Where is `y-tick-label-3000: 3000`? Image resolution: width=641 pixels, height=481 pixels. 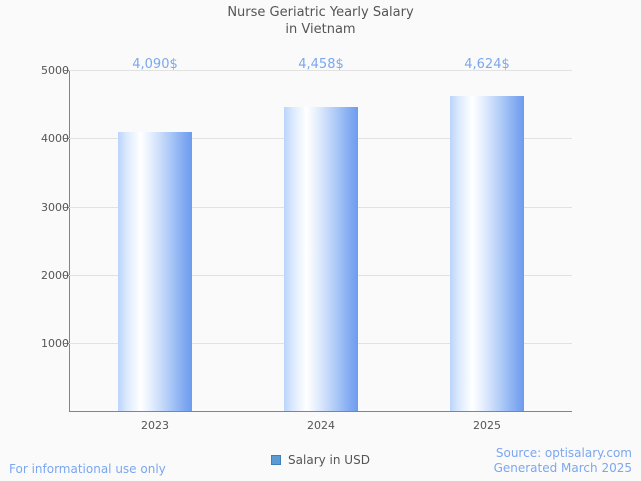
y-tick-label-3000: 3000 is located at coordinates (55, 207).